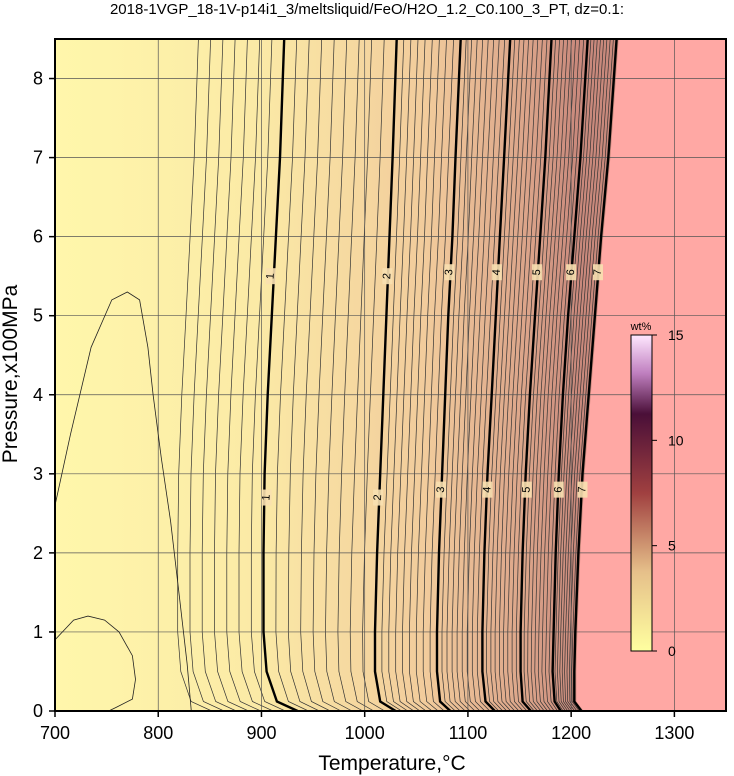 The height and width of the screenshot is (776, 734). Describe the element at coordinates (38, 79) in the screenshot. I see `y-tick-label: 8` at that location.